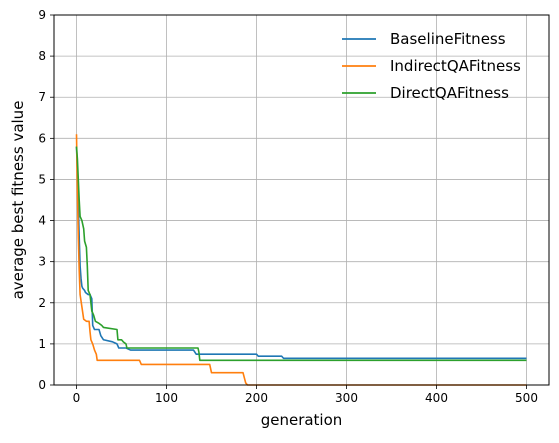 Image resolution: width=559 pixels, height=443 pixels. What do you see at coordinates (42, 344) in the screenshot?
I see `y-tick-label: 1` at bounding box center [42, 344].